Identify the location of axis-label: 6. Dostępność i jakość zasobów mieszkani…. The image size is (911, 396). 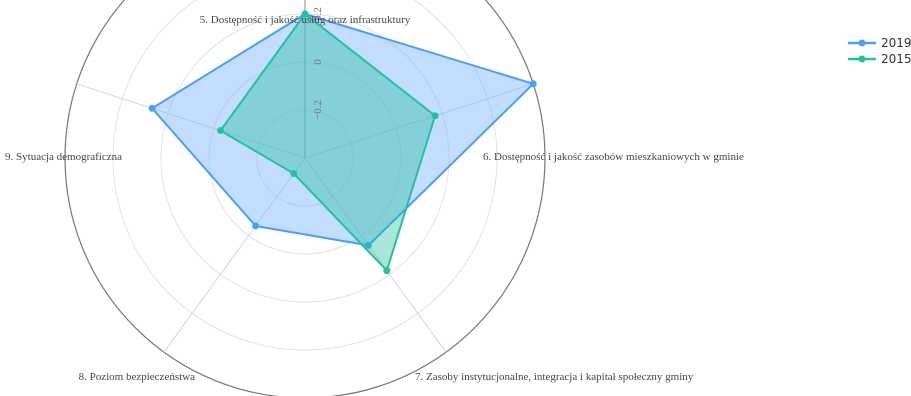
(613, 157).